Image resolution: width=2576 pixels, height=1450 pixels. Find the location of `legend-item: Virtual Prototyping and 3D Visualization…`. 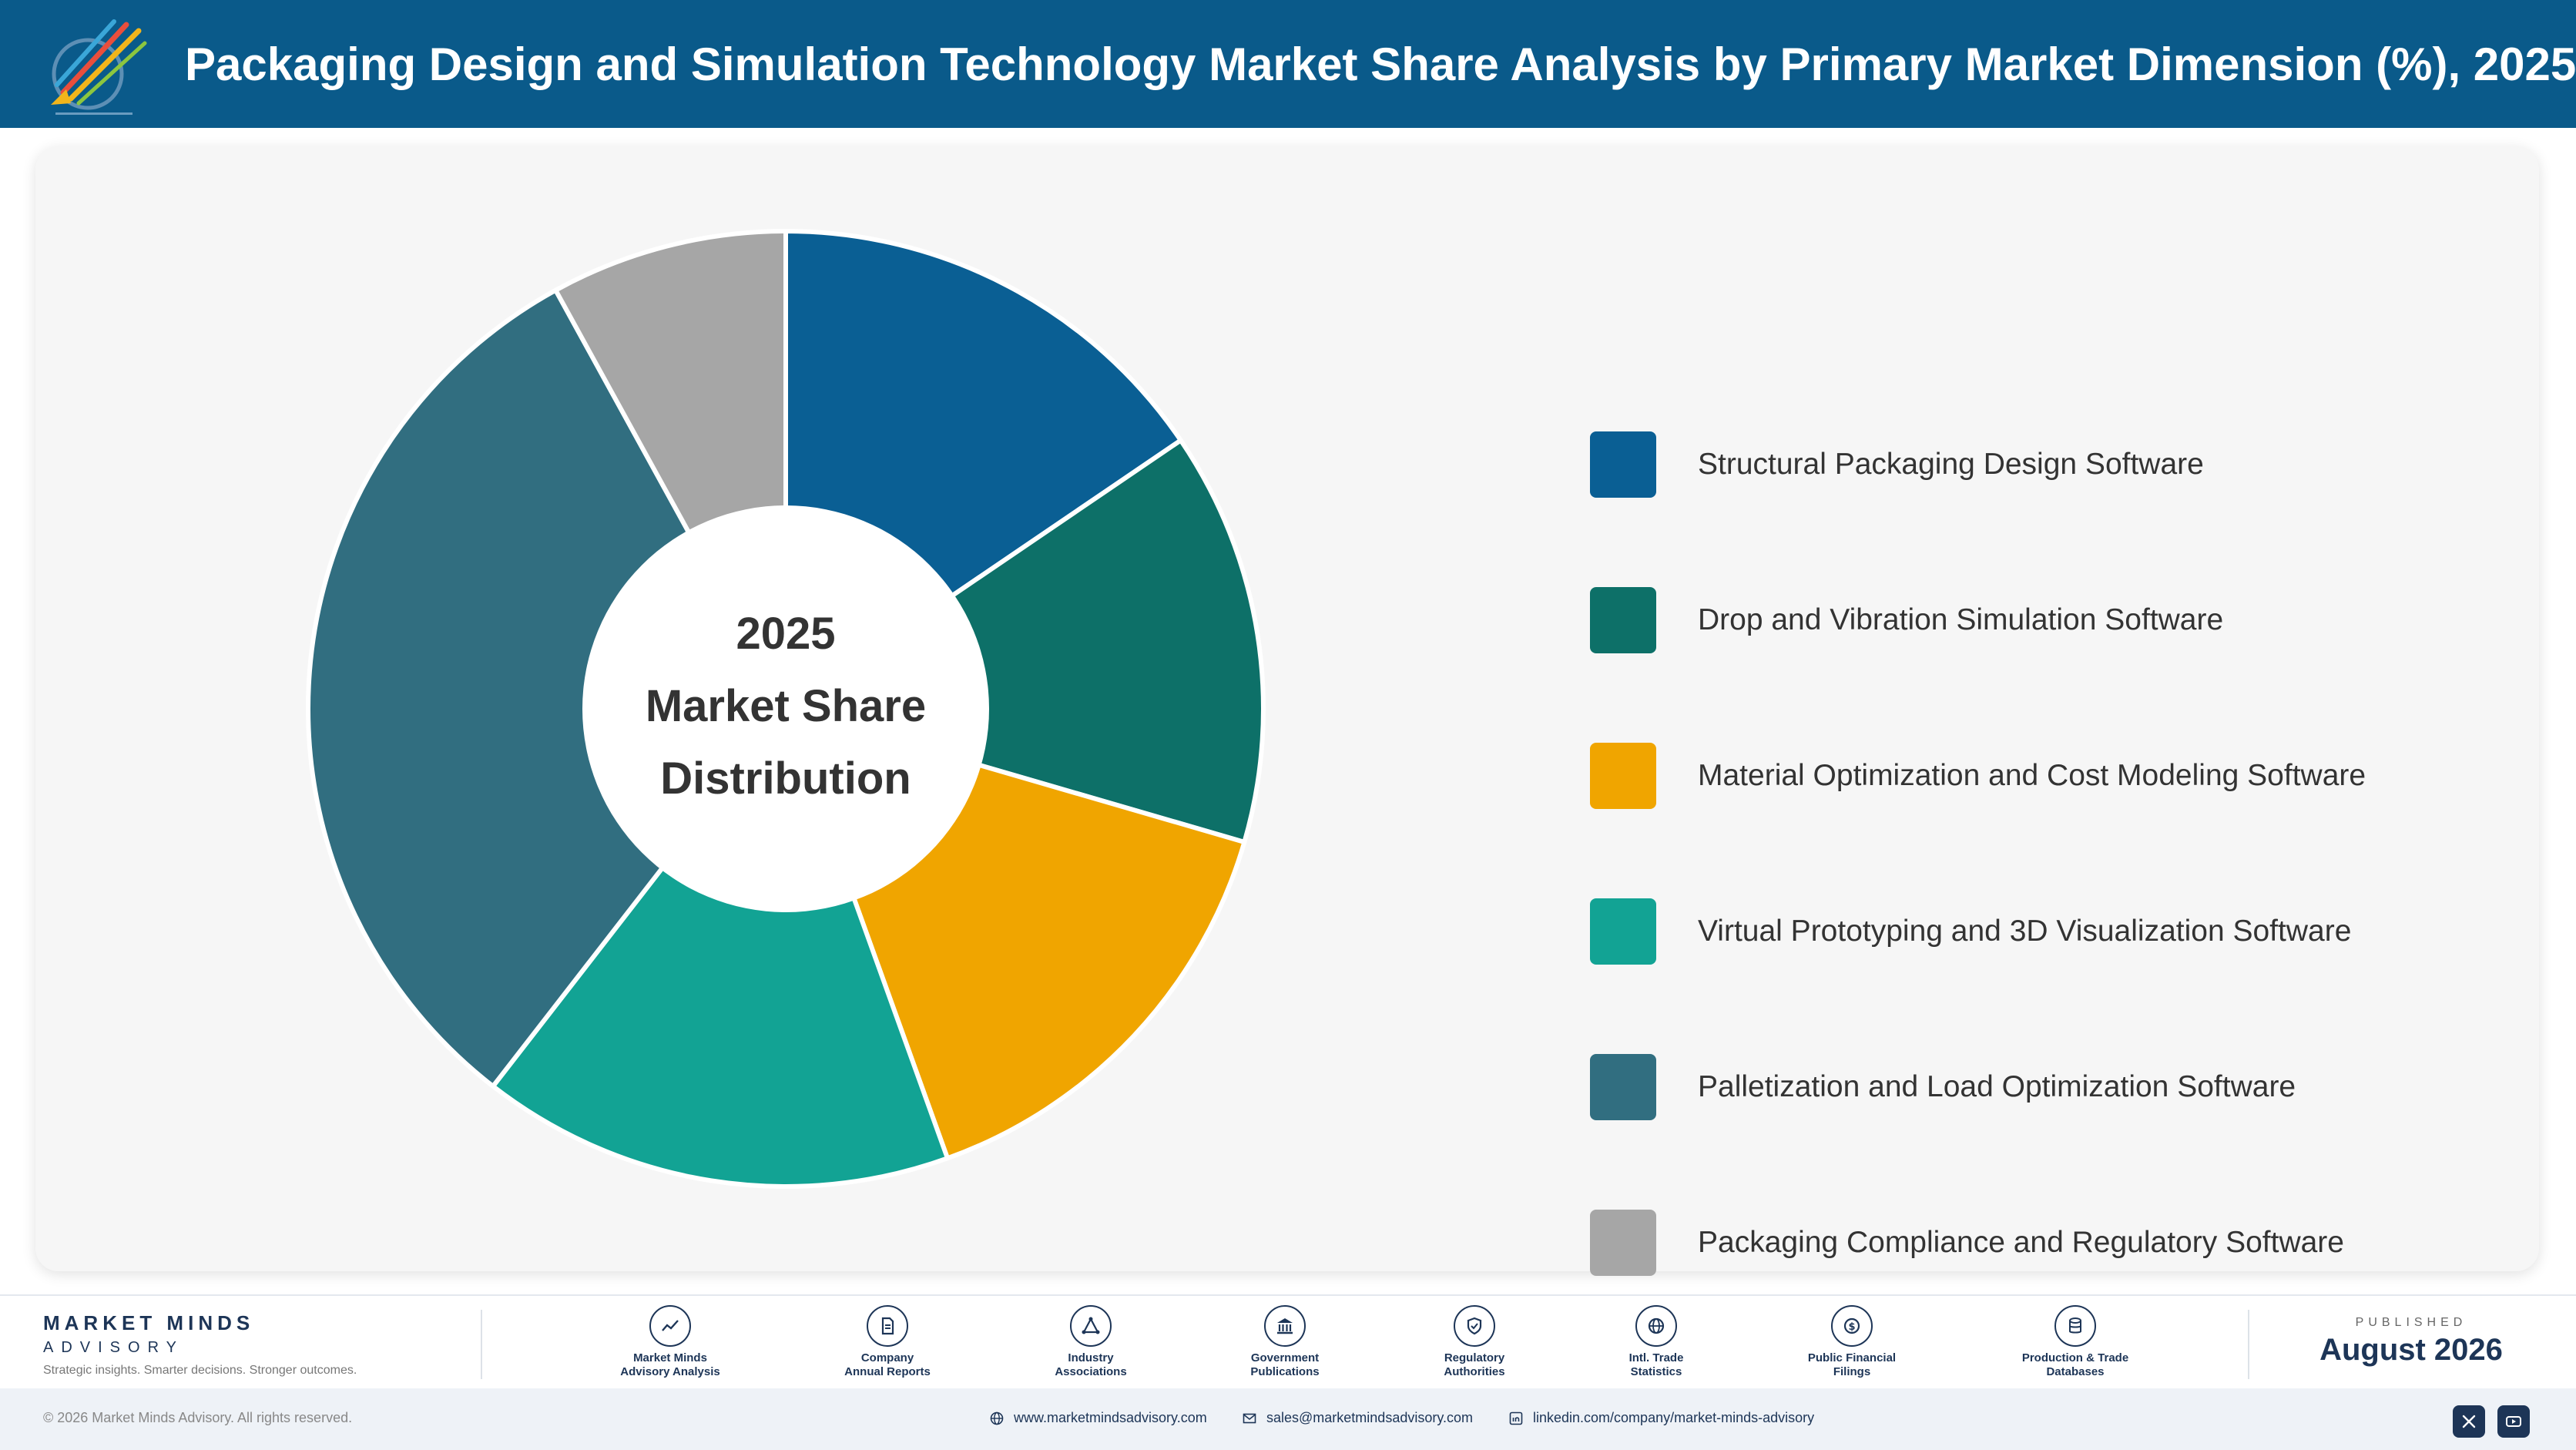

legend-item: Virtual Prototyping and 3D Visualization… is located at coordinates (1970, 931).